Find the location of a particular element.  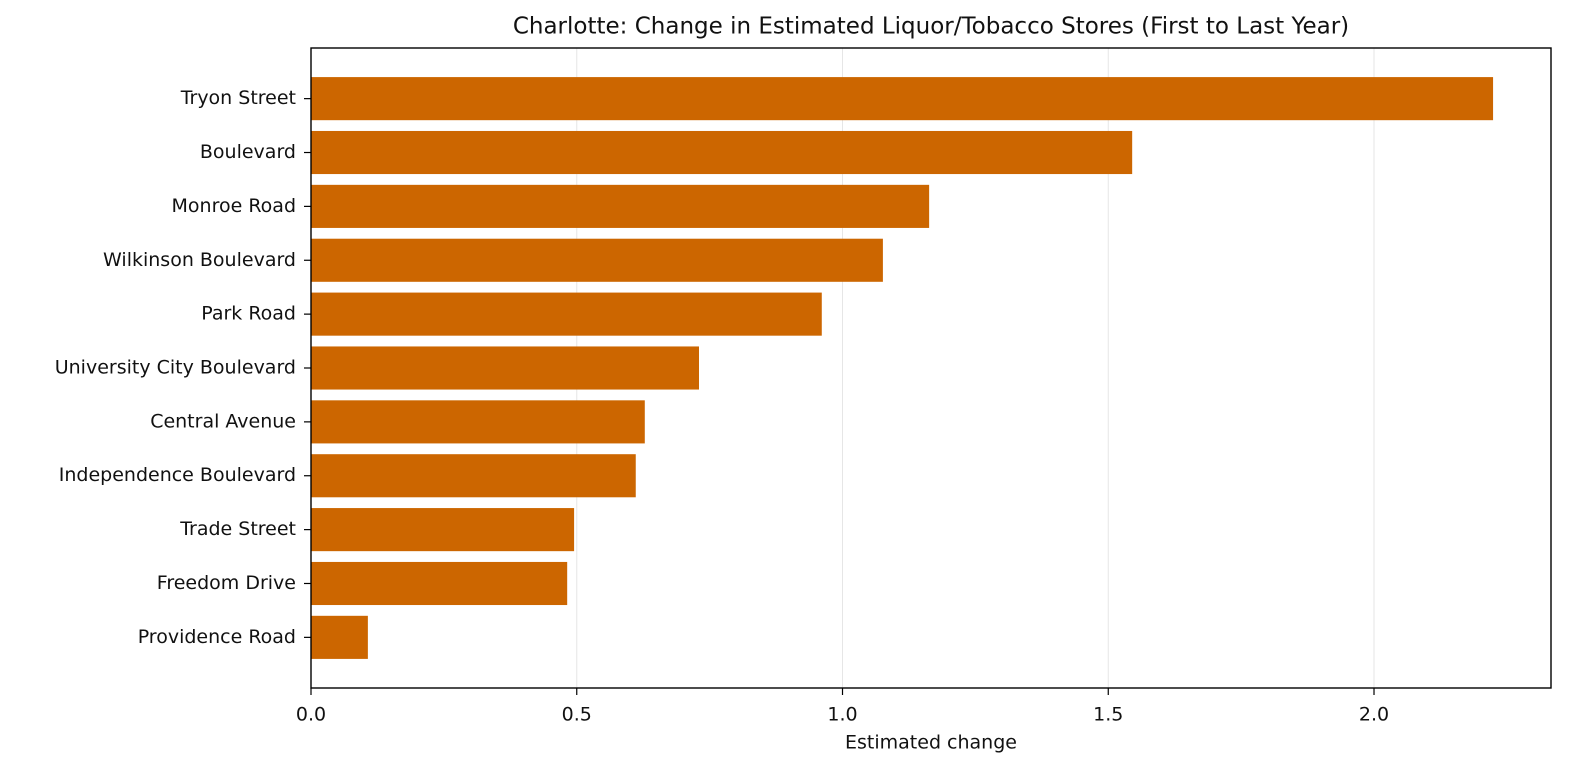

y-tick-label: Monroe Road is located at coordinates (234, 206).